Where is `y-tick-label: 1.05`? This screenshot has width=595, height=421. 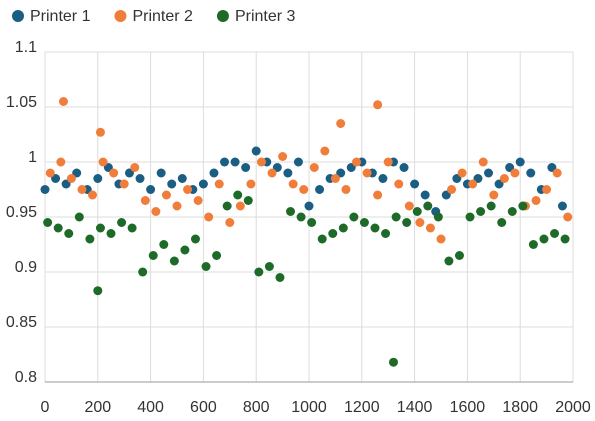 y-tick-label: 1.05 is located at coordinates (21, 102).